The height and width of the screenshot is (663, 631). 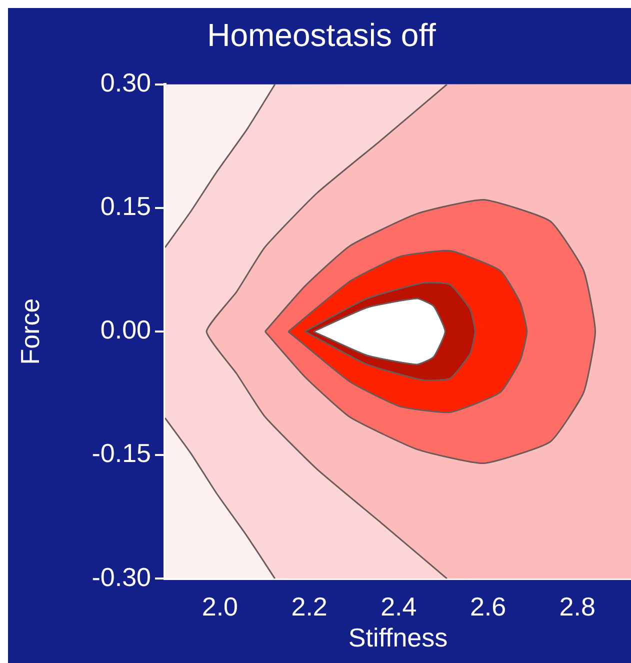 I want to click on x-tick-label: 2.4, so click(x=398, y=606).